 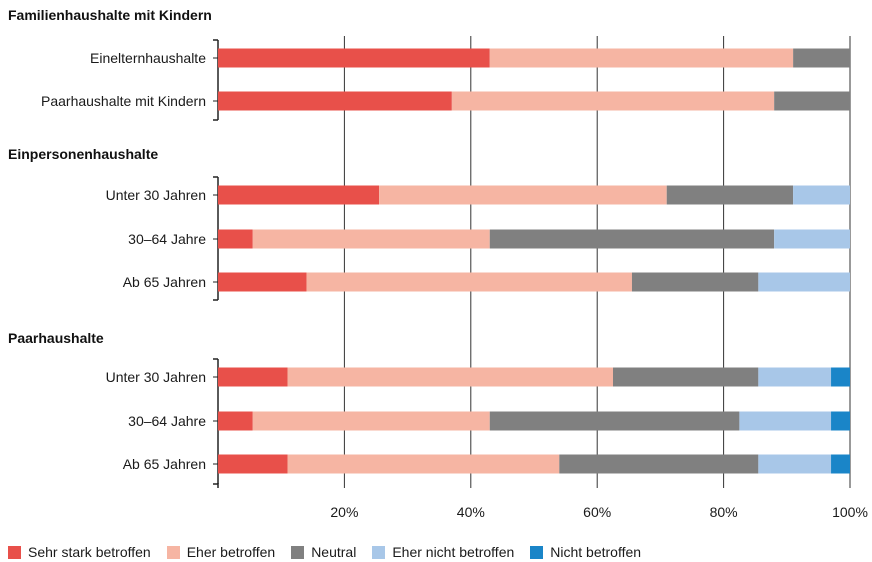 What do you see at coordinates (344, 512) in the screenshot?
I see `x-tick-label: 20%` at bounding box center [344, 512].